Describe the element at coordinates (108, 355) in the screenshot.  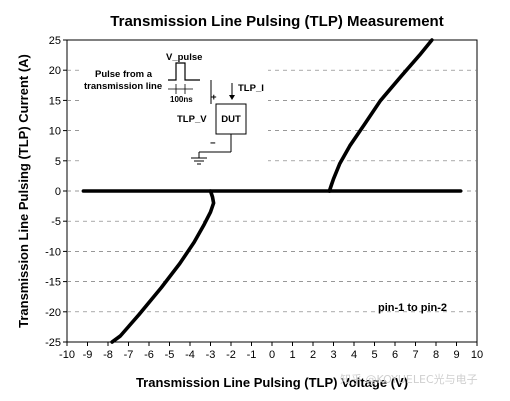
I see `x-tick-label: -8` at that location.